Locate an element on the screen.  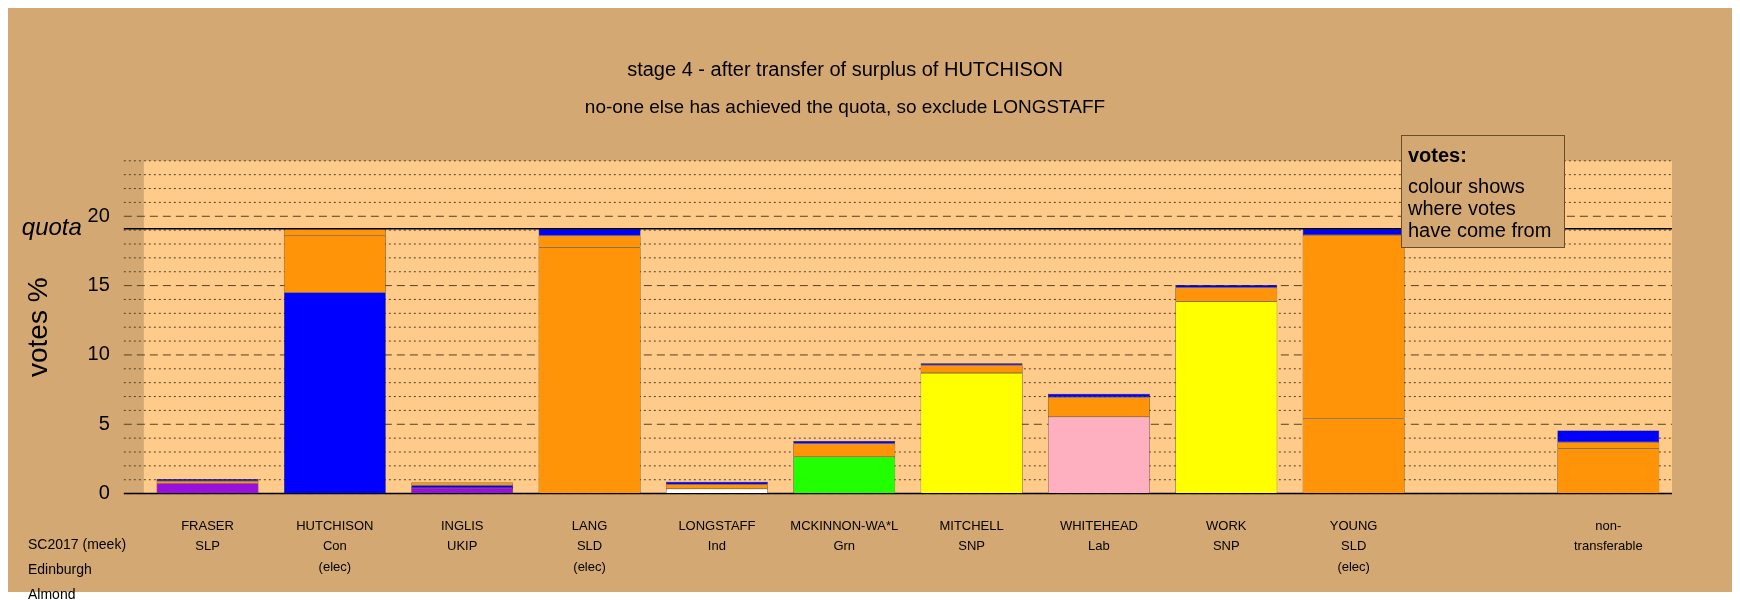
x-tick-label: LANG SLD (elec) is located at coordinates (589, 546).